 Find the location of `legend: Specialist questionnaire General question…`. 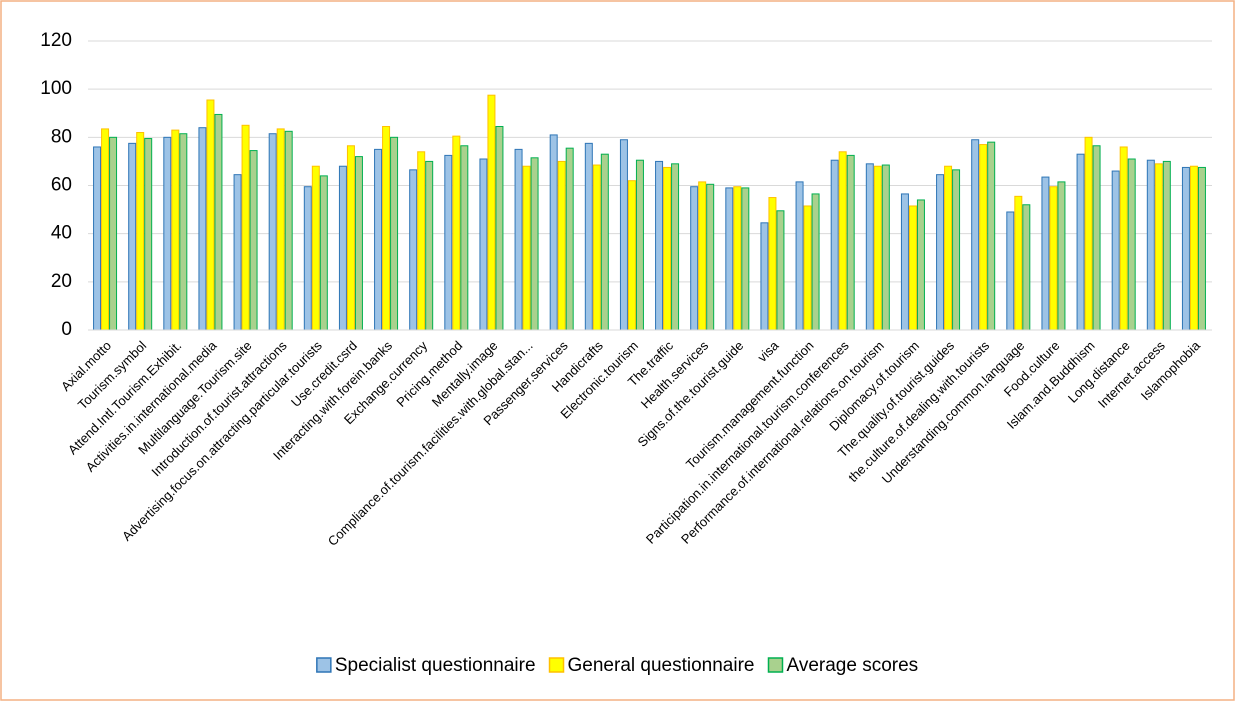

legend: Specialist questionnaire General question… is located at coordinates (617, 665).